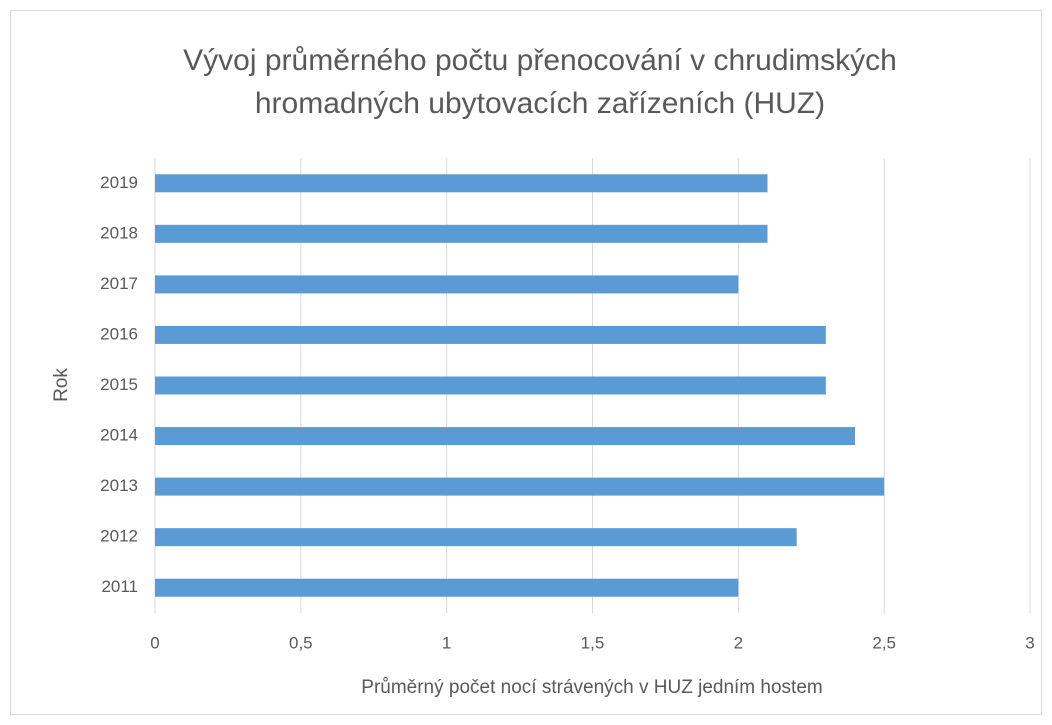  What do you see at coordinates (884, 642) in the screenshot?
I see `x-tick-label: 2,5` at bounding box center [884, 642].